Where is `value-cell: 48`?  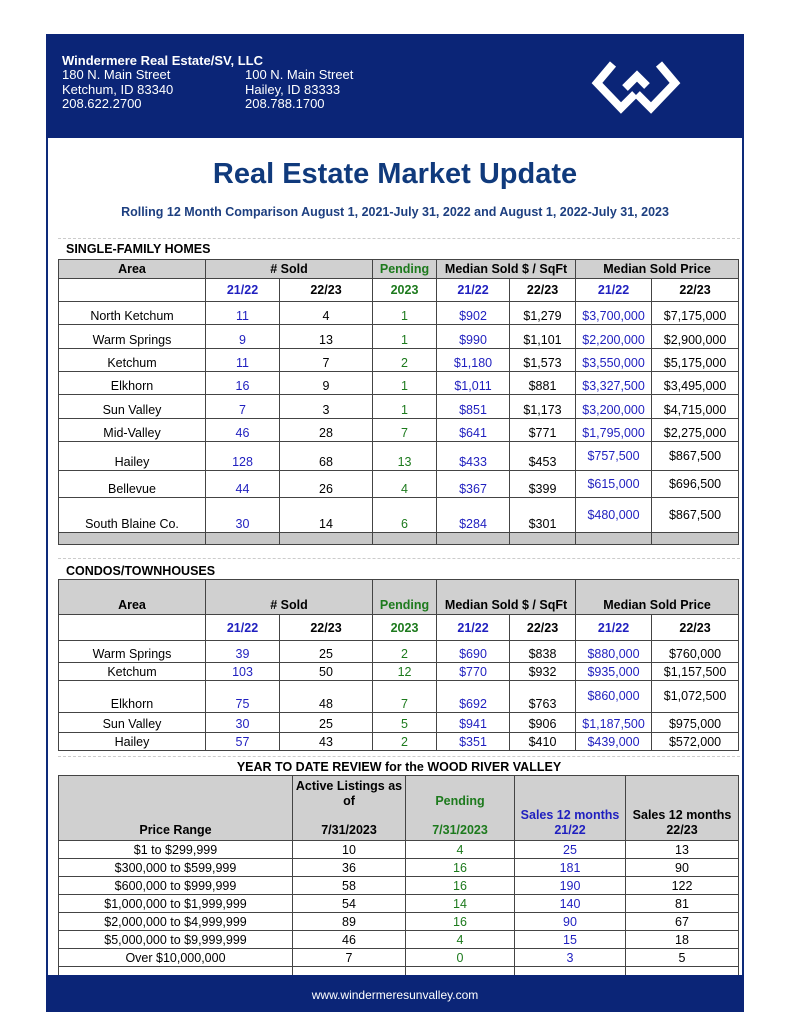
value-cell: 48 is located at coordinates (326, 696).